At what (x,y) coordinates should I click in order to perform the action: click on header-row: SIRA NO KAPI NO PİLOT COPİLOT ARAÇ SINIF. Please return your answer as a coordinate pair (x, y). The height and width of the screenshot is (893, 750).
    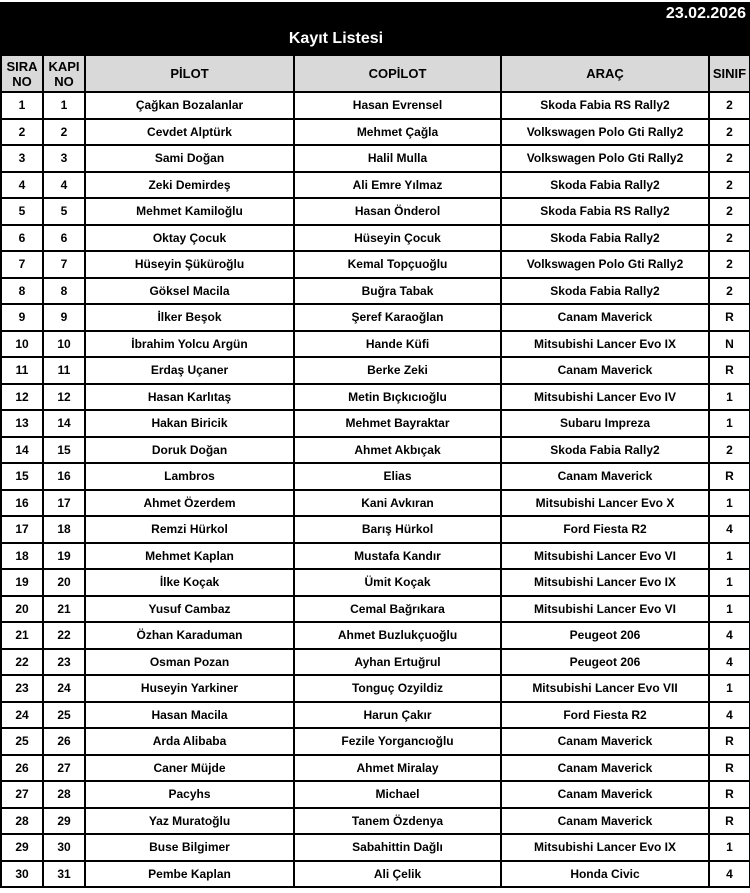
    Looking at the image, I should click on (375, 73).